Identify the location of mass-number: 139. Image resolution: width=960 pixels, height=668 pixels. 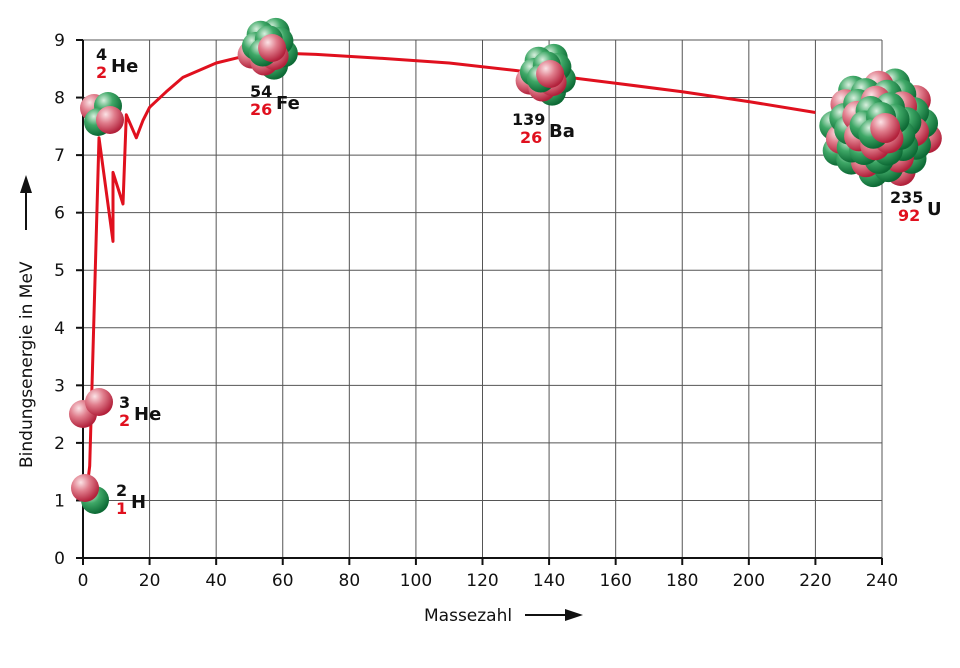
(528, 119).